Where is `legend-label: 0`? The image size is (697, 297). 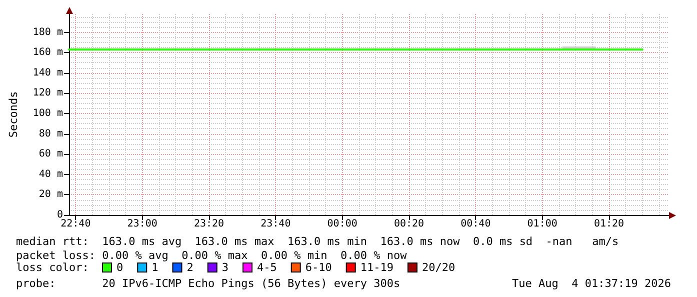 legend-label: 0 is located at coordinates (120, 267).